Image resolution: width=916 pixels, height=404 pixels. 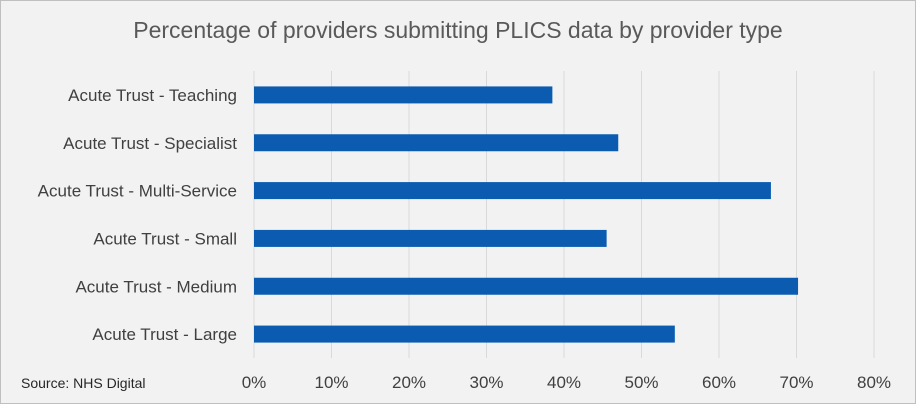 What do you see at coordinates (796, 382) in the screenshot?
I see `x-tick-label: 70%` at bounding box center [796, 382].